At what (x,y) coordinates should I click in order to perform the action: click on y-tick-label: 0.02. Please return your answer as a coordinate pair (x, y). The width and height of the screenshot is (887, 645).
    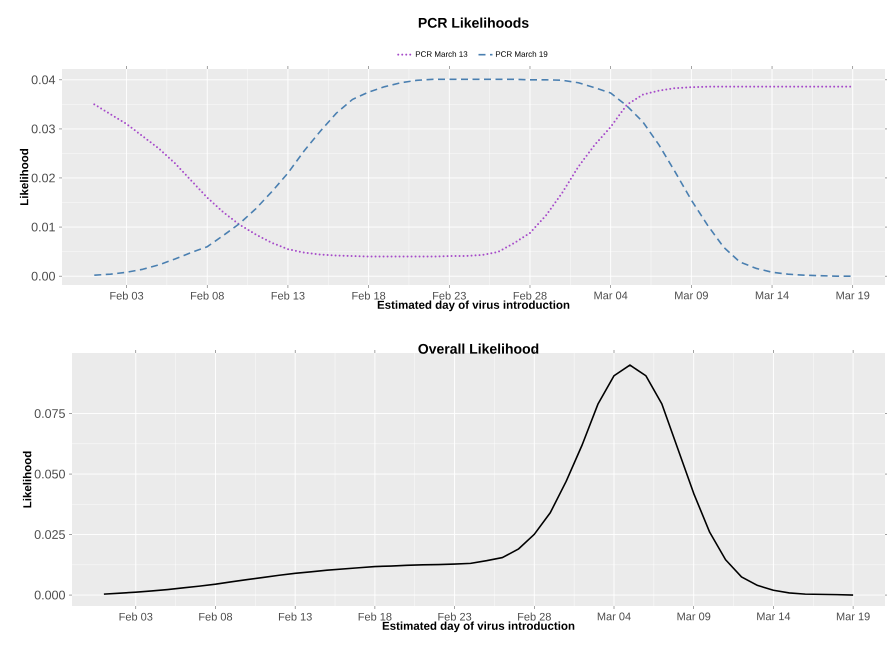
    Looking at the image, I should click on (43, 178).